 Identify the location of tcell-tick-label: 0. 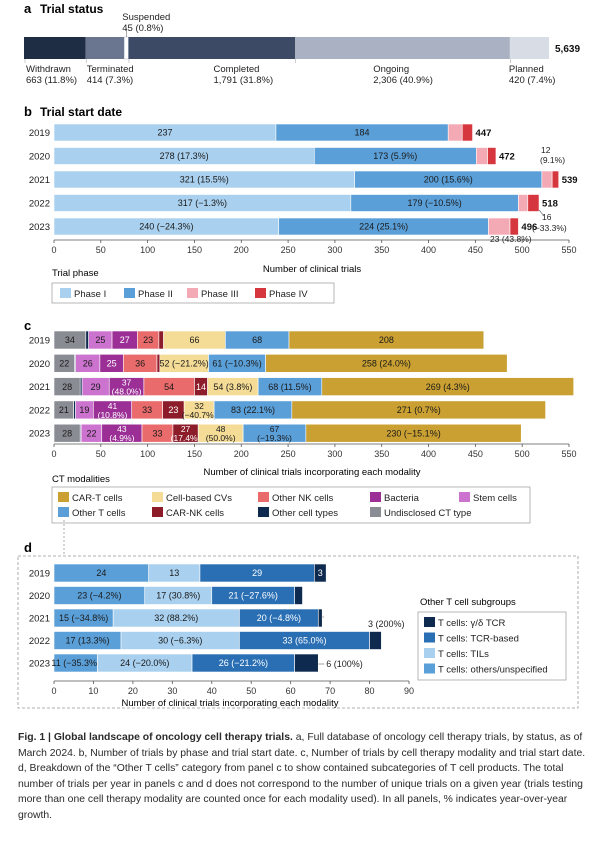
(53, 691).